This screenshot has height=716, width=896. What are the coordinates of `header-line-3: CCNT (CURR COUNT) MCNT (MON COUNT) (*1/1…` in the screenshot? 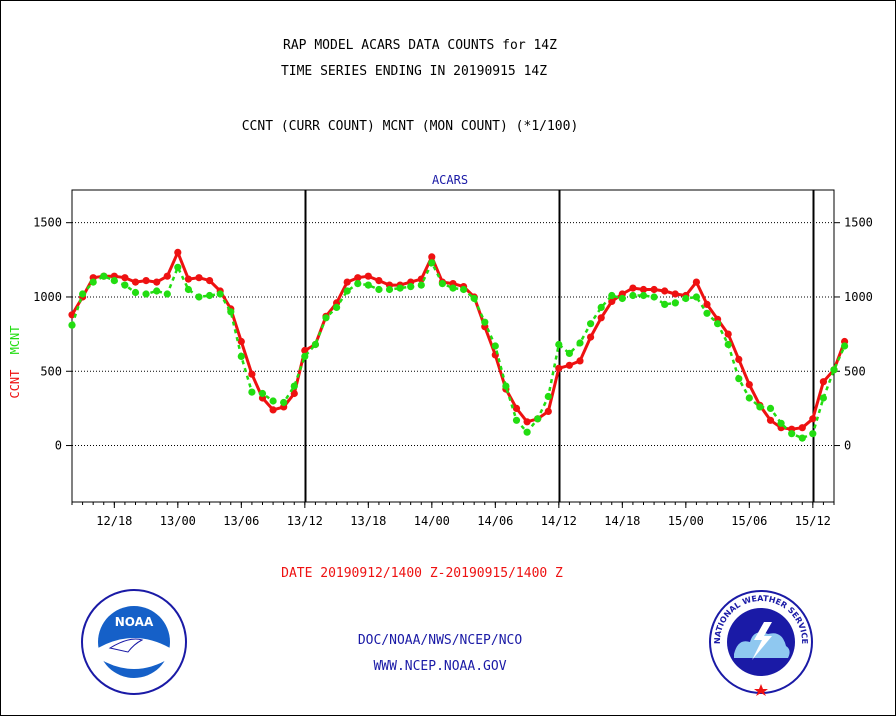 It's located at (410, 126).